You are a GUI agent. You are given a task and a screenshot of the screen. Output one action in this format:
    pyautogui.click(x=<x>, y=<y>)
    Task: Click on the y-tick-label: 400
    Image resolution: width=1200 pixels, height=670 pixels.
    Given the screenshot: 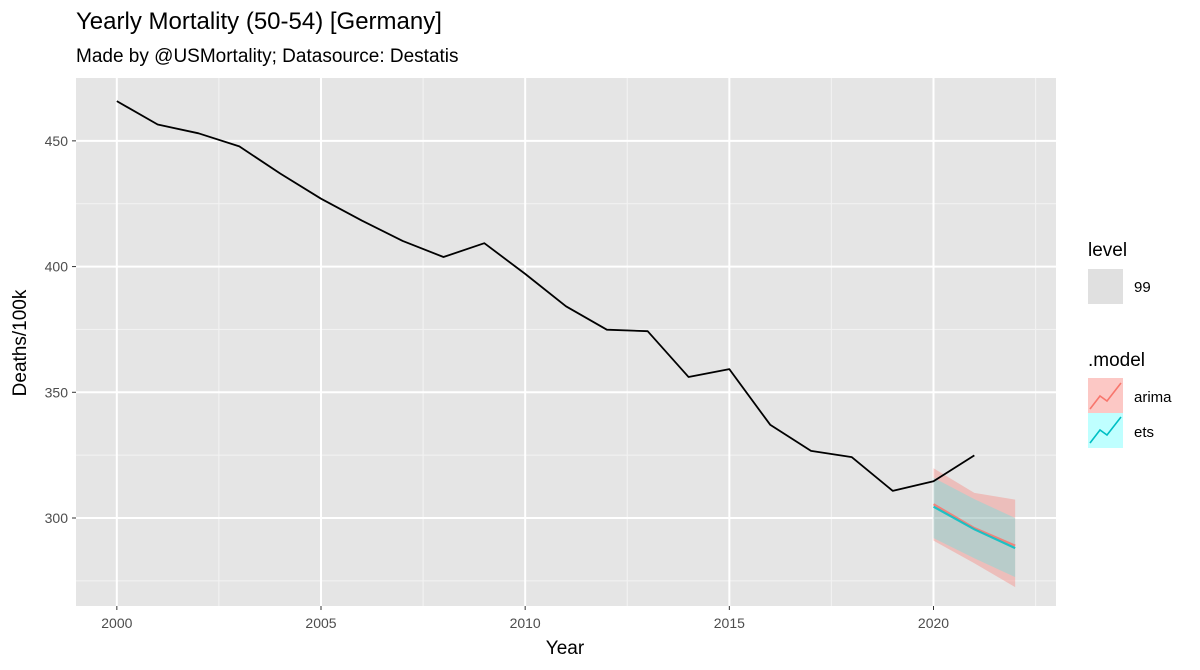 What is the action you would take?
    pyautogui.click(x=57, y=267)
    